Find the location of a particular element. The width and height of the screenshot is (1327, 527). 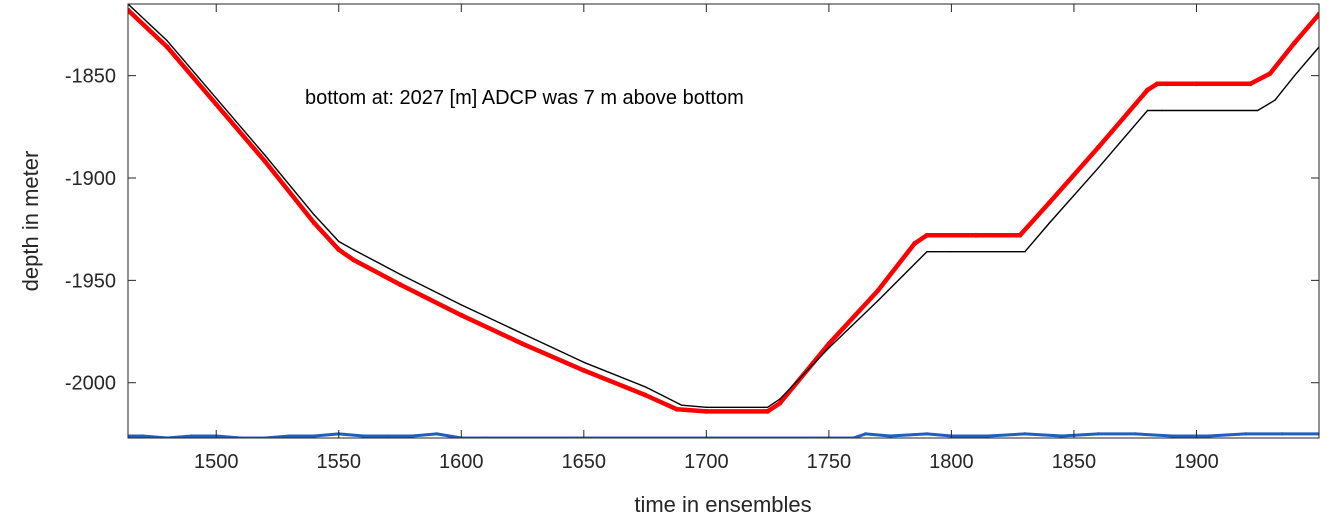

x-tick-label-7: 1850 is located at coordinates (1074, 462).